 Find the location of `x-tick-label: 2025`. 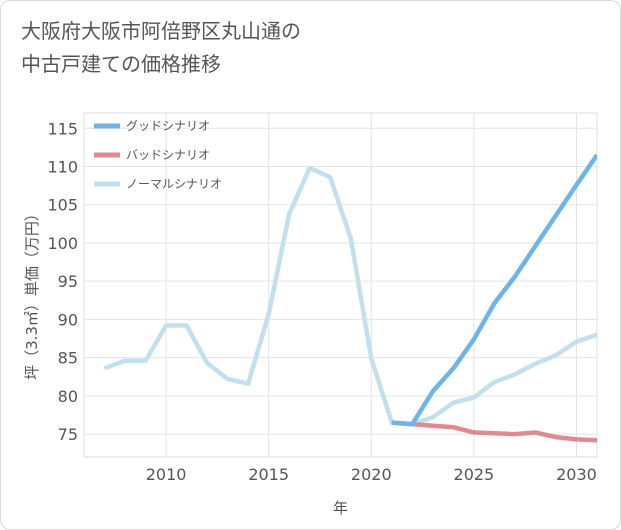

x-tick-label: 2025 is located at coordinates (474, 474).